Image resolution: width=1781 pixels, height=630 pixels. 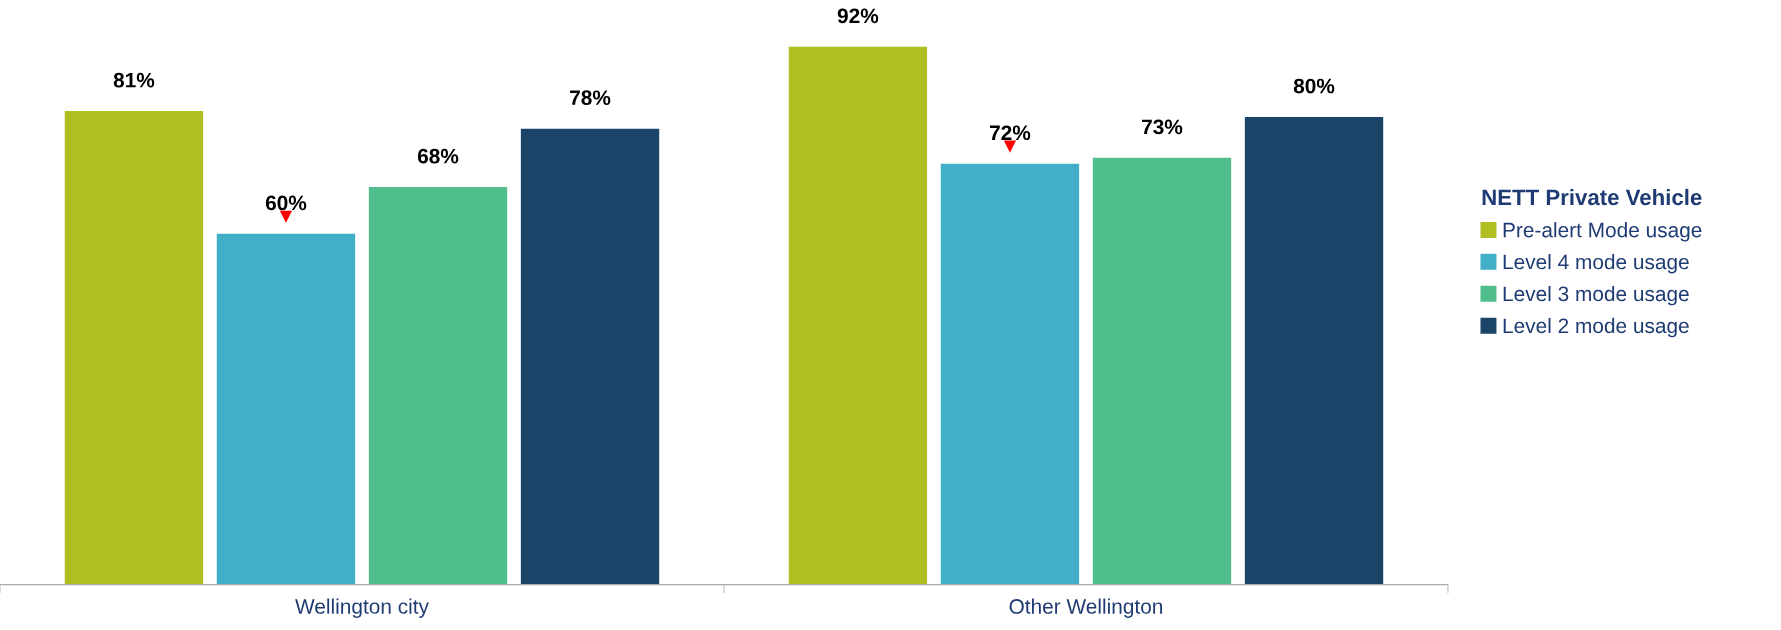 What do you see at coordinates (1086, 608) in the screenshot?
I see `x-tick-label: Other Wellington` at bounding box center [1086, 608].